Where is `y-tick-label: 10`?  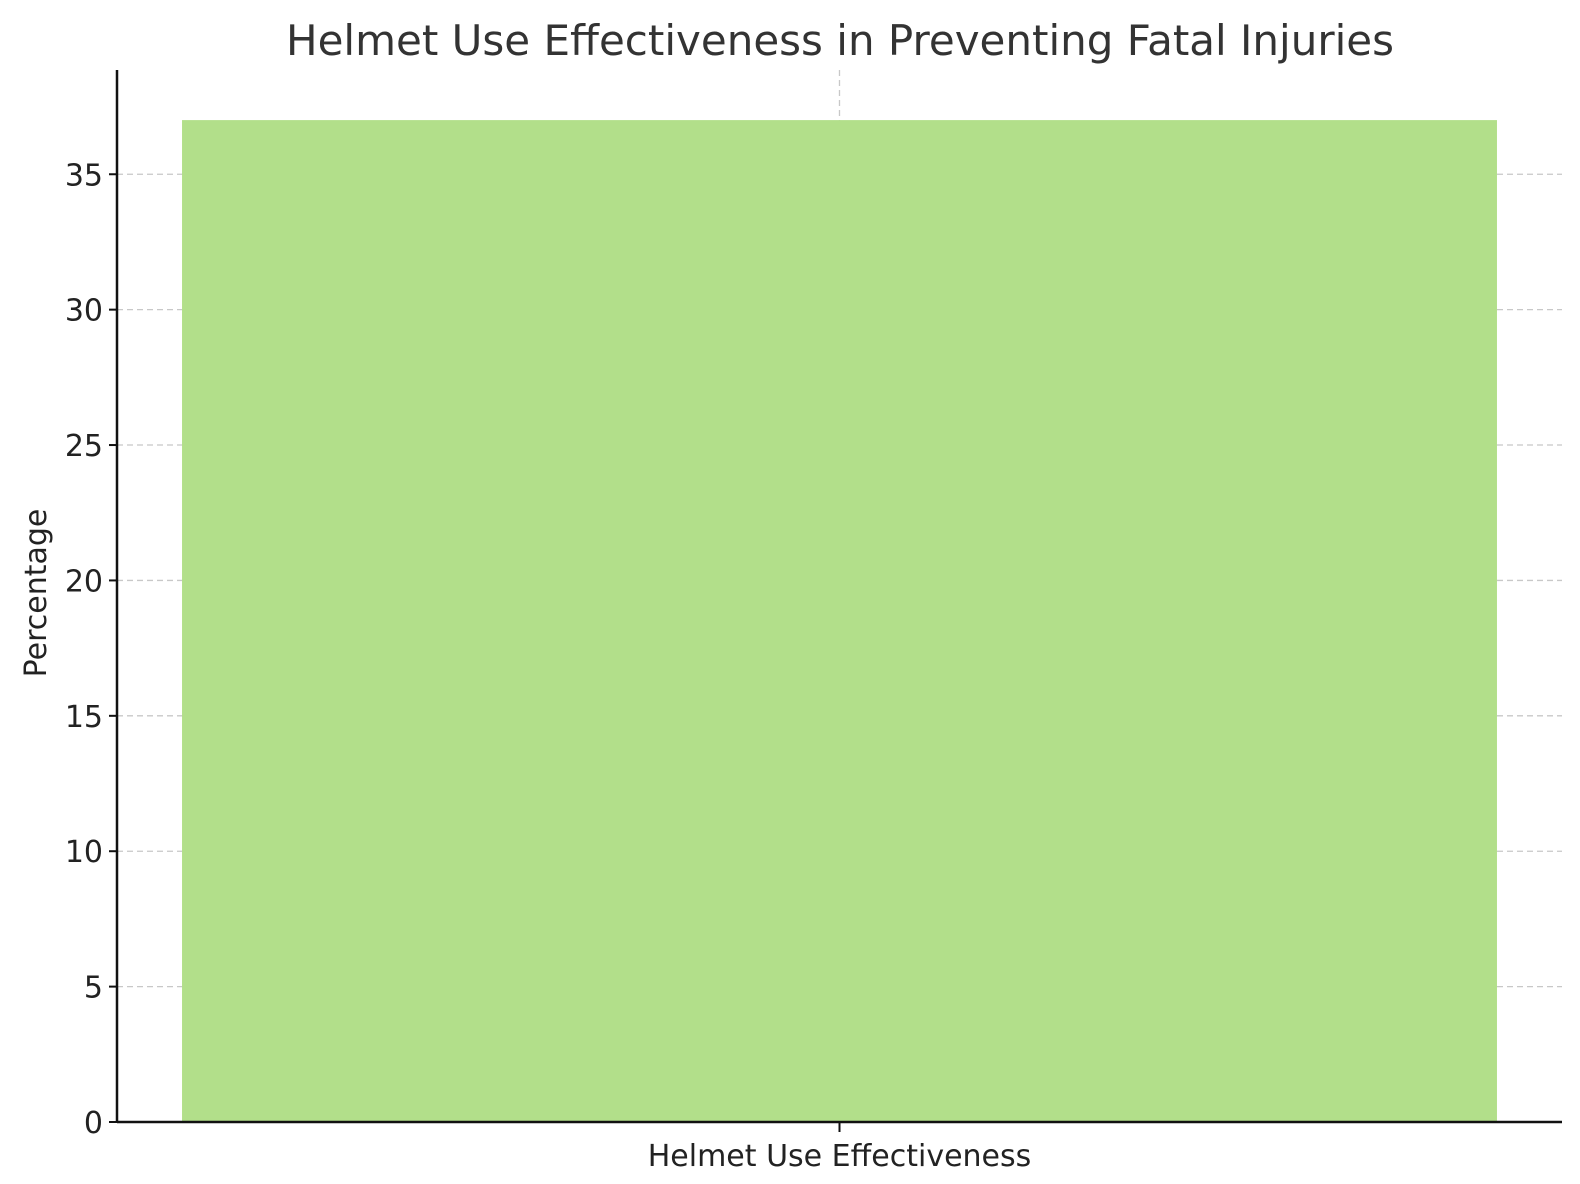
y-tick-label: 10 is located at coordinates (84, 852).